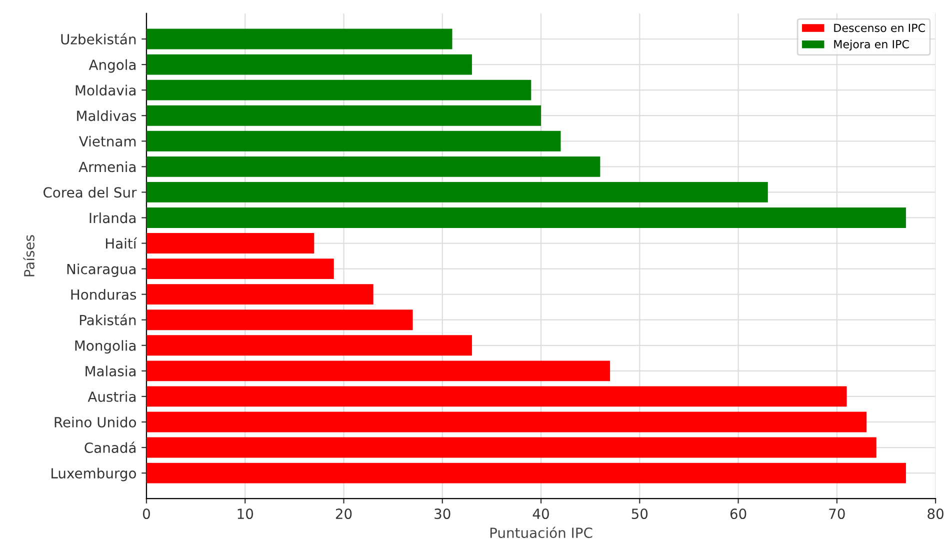 This screenshot has height=539, width=945. What do you see at coordinates (879, 28) in the screenshot?
I see `legend-label: Descenso en IPC` at bounding box center [879, 28].